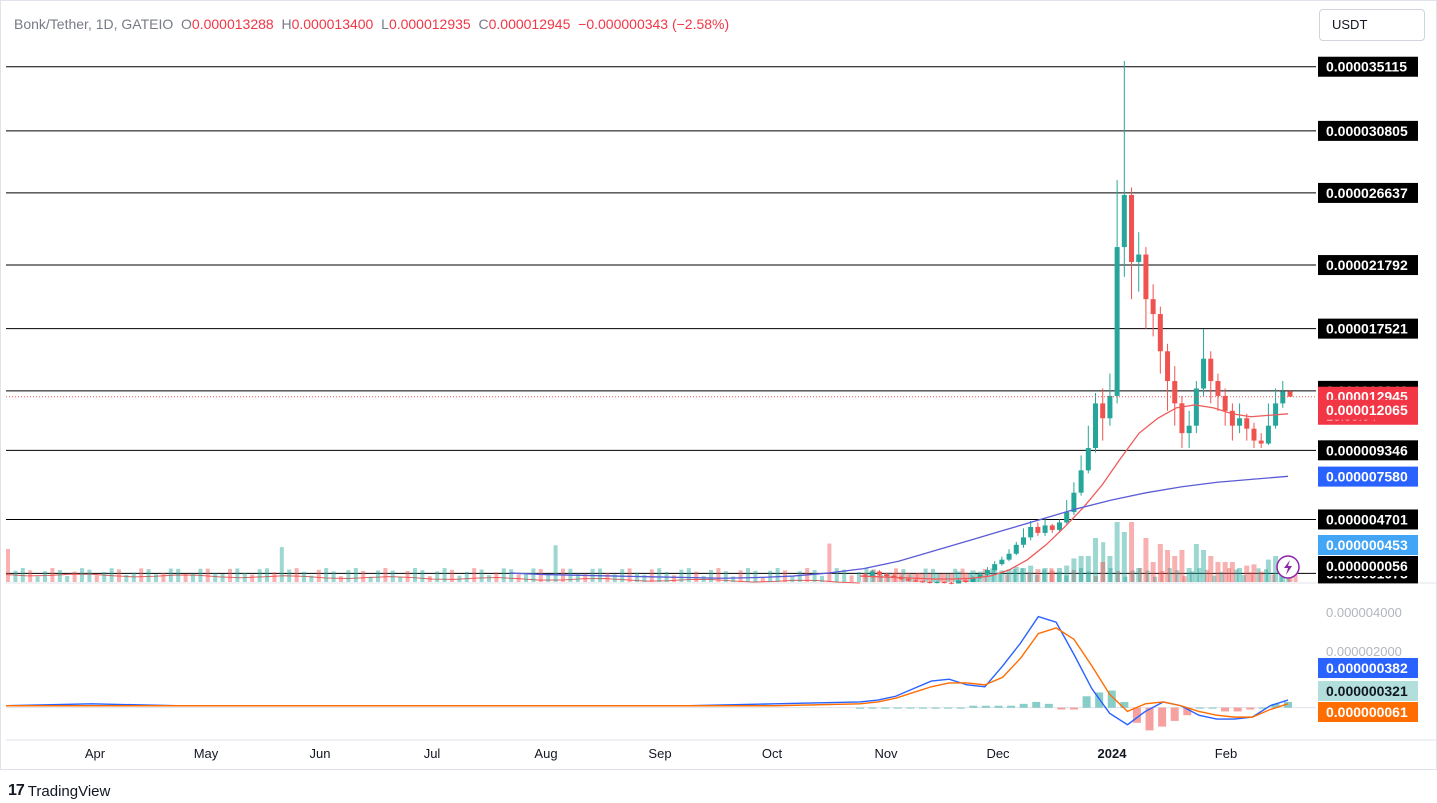 The width and height of the screenshot is (1437, 803). What do you see at coordinates (94, 24) in the screenshot?
I see `symbol-title: Bonk/Tether, 1D, GATEIO` at bounding box center [94, 24].